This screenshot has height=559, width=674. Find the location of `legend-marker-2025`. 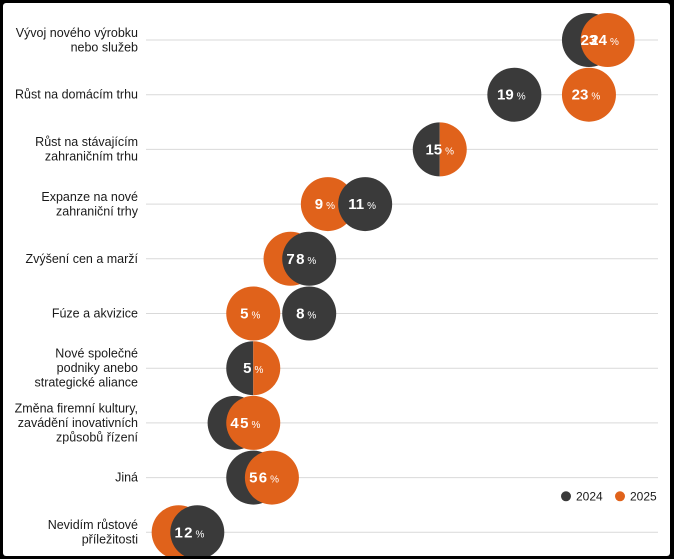

legend-marker-2025 is located at coordinates (620, 496).